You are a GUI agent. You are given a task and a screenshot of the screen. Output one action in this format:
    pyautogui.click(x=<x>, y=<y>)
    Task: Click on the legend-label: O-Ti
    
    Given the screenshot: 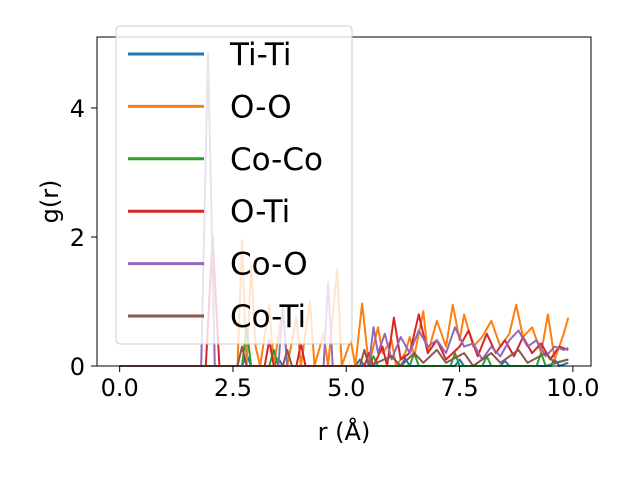 What is the action you would take?
    pyautogui.click(x=260, y=212)
    